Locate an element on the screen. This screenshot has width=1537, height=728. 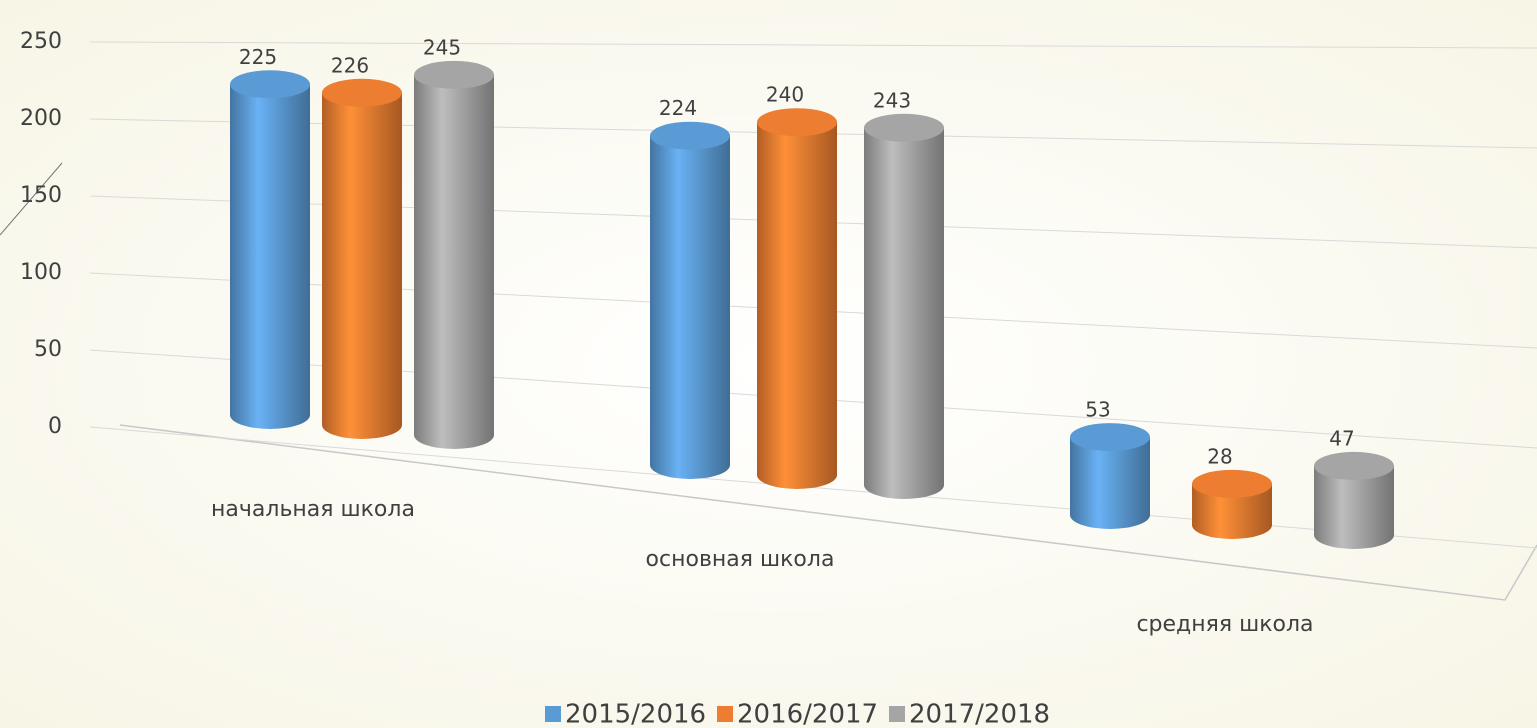
value-label: 53 is located at coordinates (1097, 410).